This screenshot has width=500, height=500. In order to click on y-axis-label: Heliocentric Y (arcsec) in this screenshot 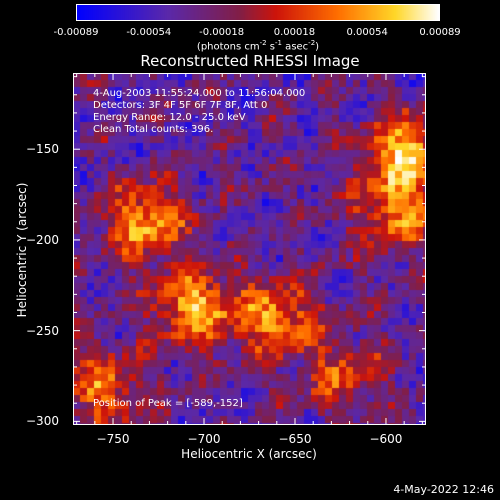, I will do `click(22, 250)`.